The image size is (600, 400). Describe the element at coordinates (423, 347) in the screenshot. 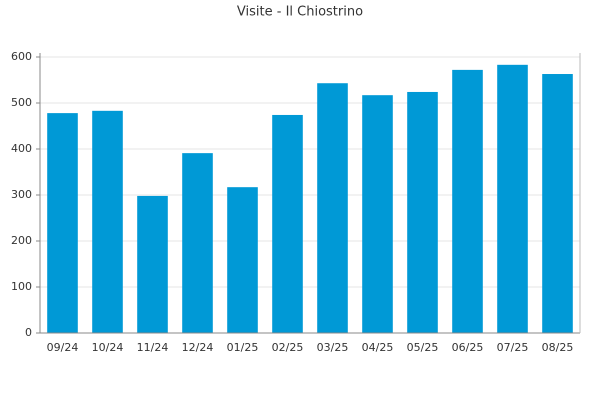

I see `x-tick-label: 05/25` at that location.